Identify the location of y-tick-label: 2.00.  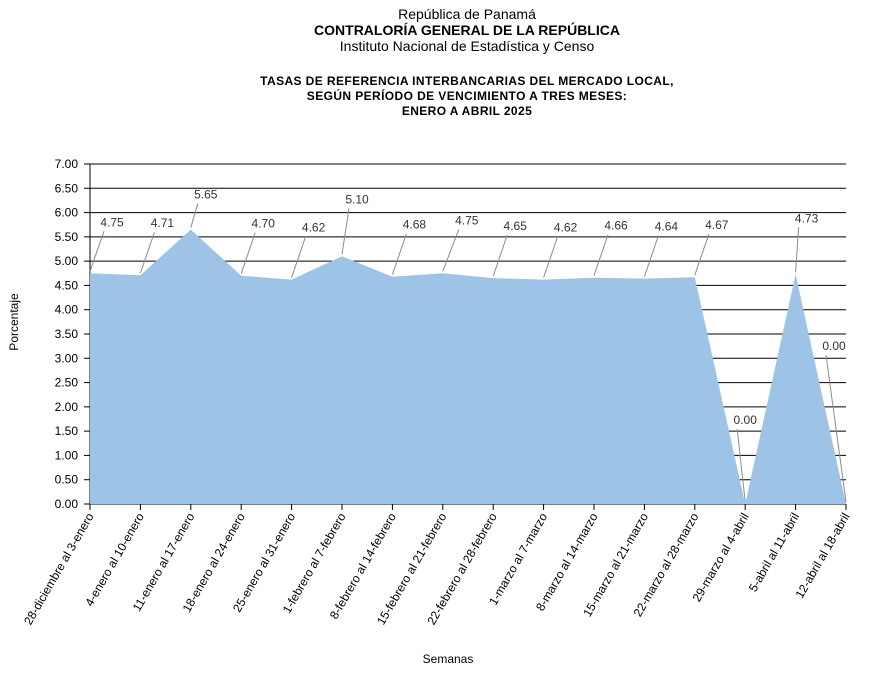
(67, 407).